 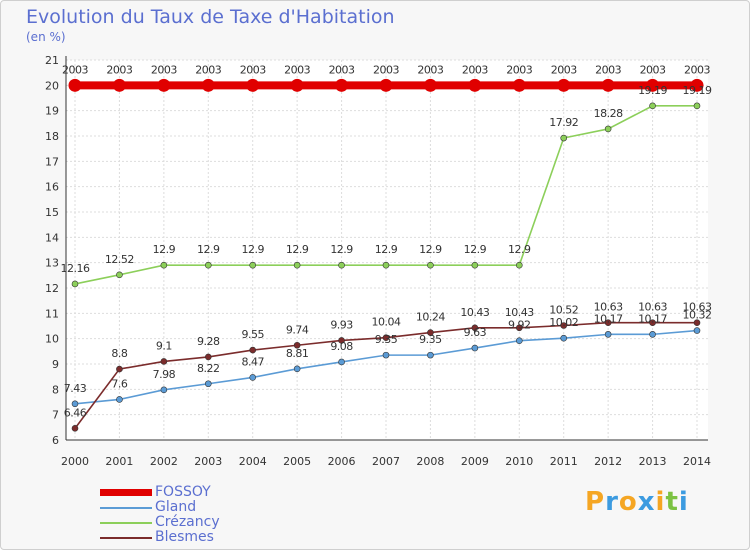 What do you see at coordinates (52, 263) in the screenshot?
I see `y-tick-label: 13` at bounding box center [52, 263].